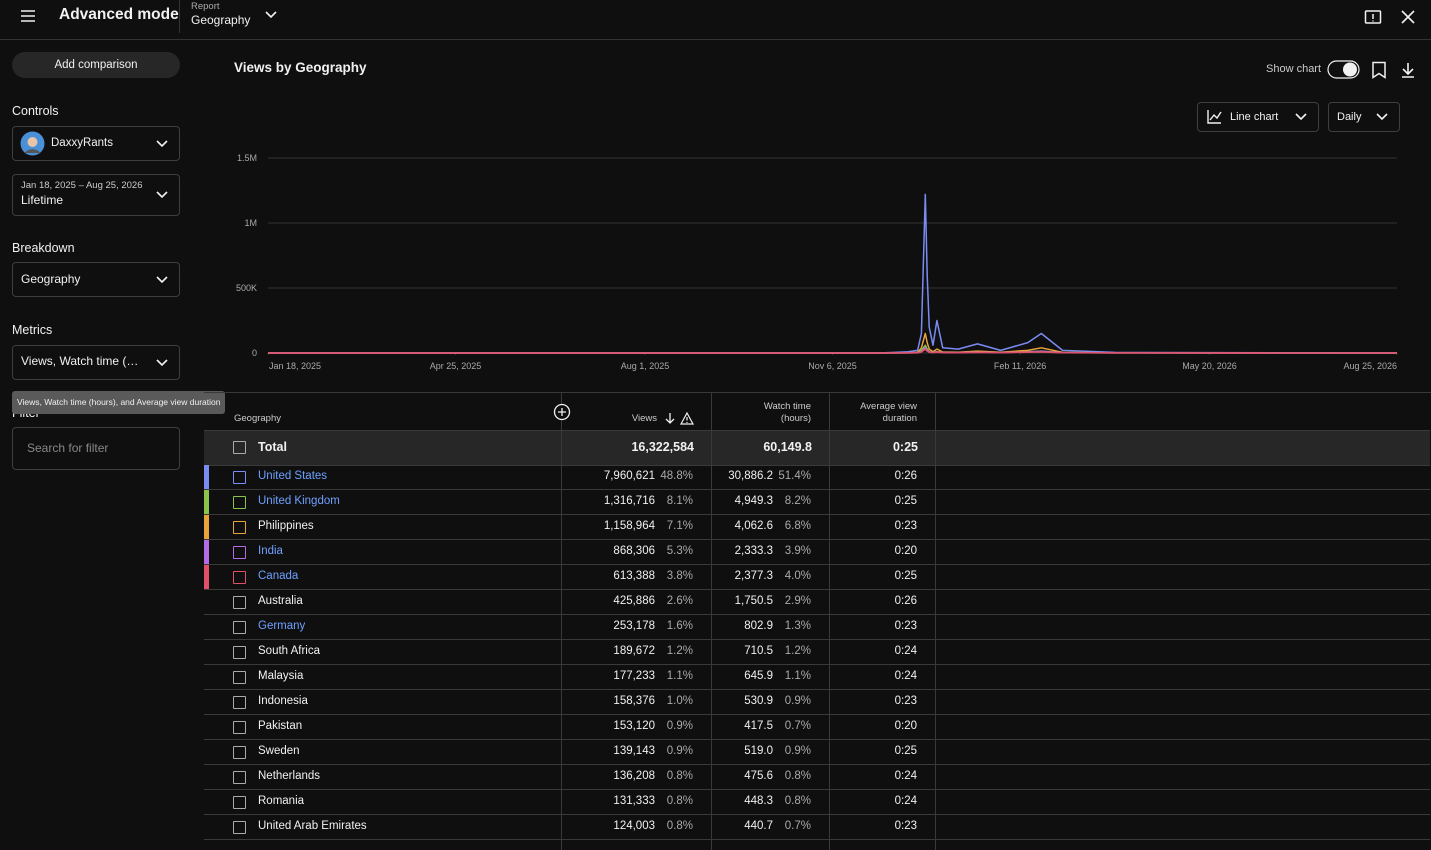  I want to click on section-label: Breakdown, so click(43, 248).